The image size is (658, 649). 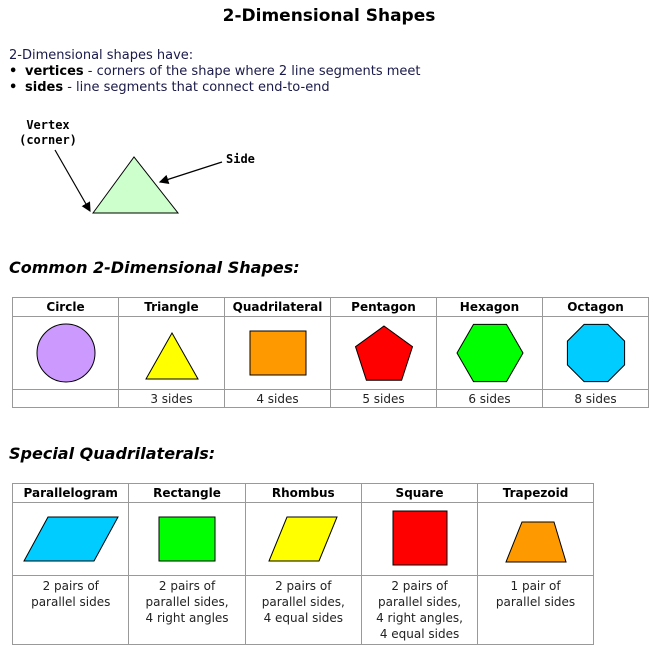 I want to click on vertex-label-line2: (corner), so click(x=48, y=140).